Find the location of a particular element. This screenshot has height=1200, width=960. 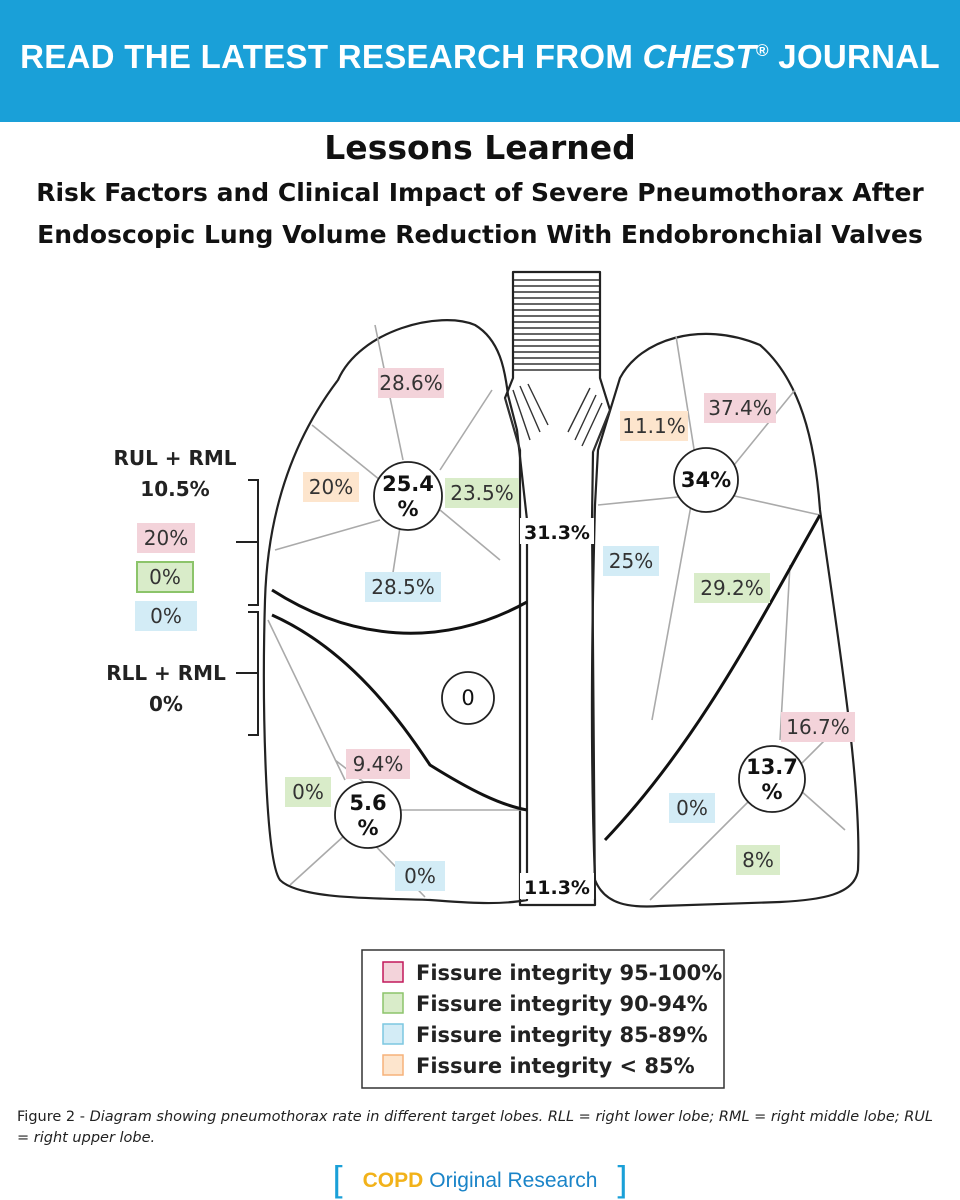

legend-box is located at coordinates (543, 1019).